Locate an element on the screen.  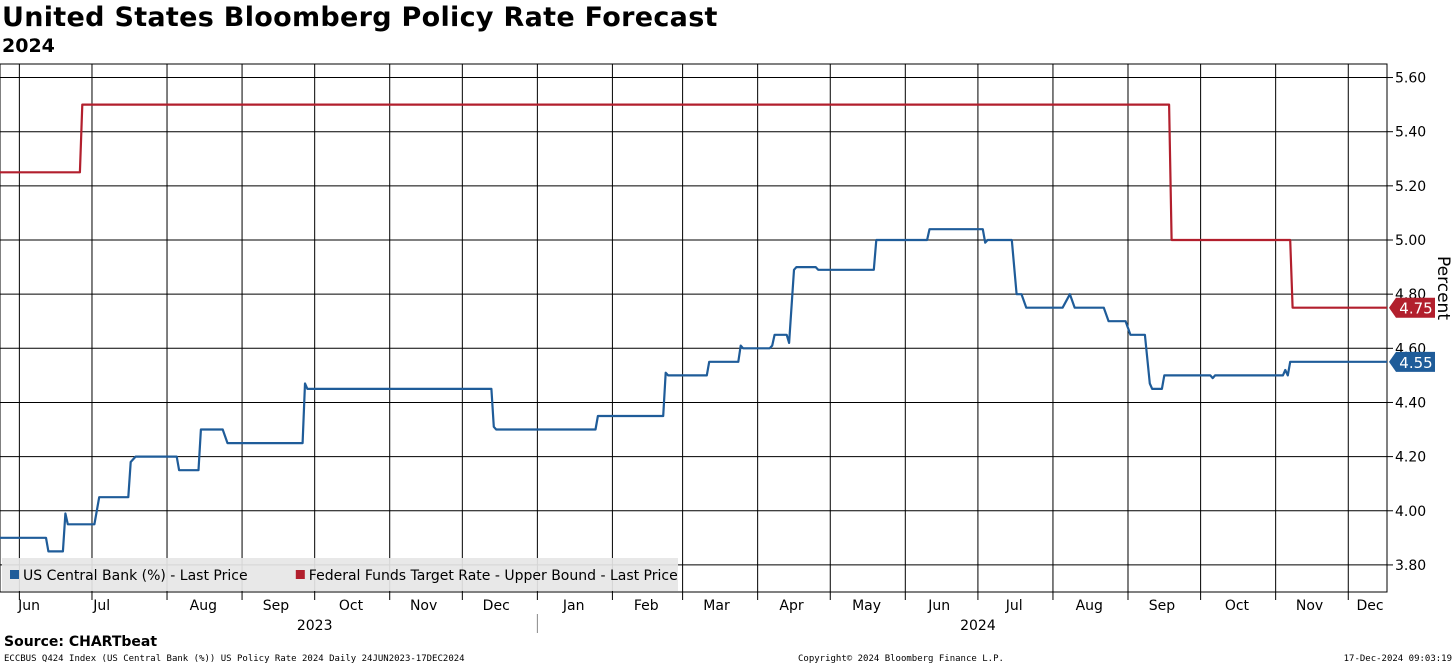
footer-copyright: Copyright© 2024 Bloomberg Finance L.P. is located at coordinates (901, 659).